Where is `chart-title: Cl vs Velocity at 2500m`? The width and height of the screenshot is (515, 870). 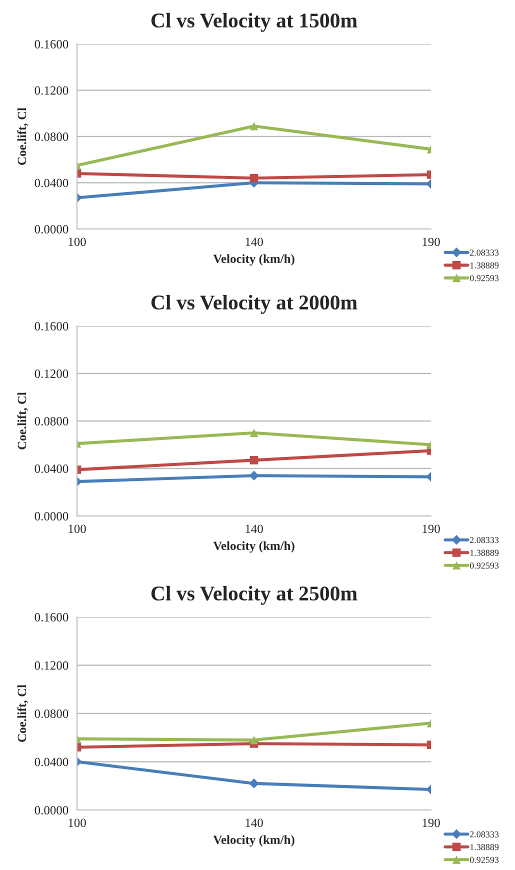 chart-title: Cl vs Velocity at 2500m is located at coordinates (254, 595).